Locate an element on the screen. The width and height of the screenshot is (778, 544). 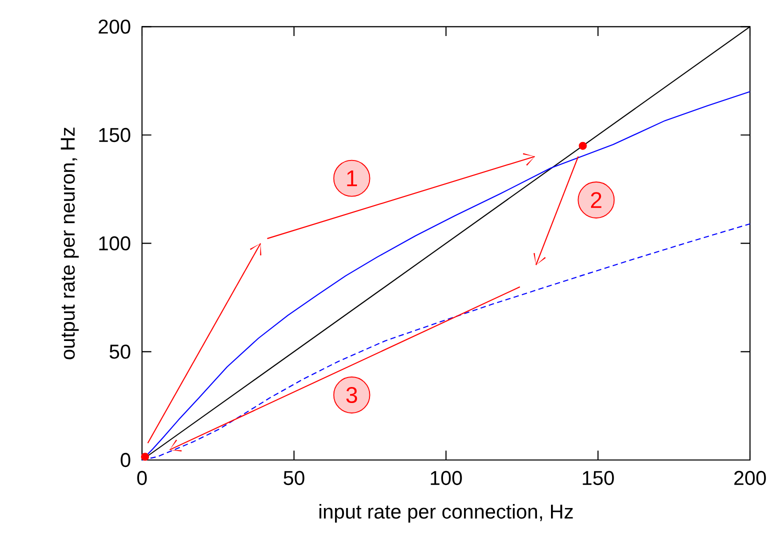
x-tick-label: 150 is located at coordinates (598, 478).